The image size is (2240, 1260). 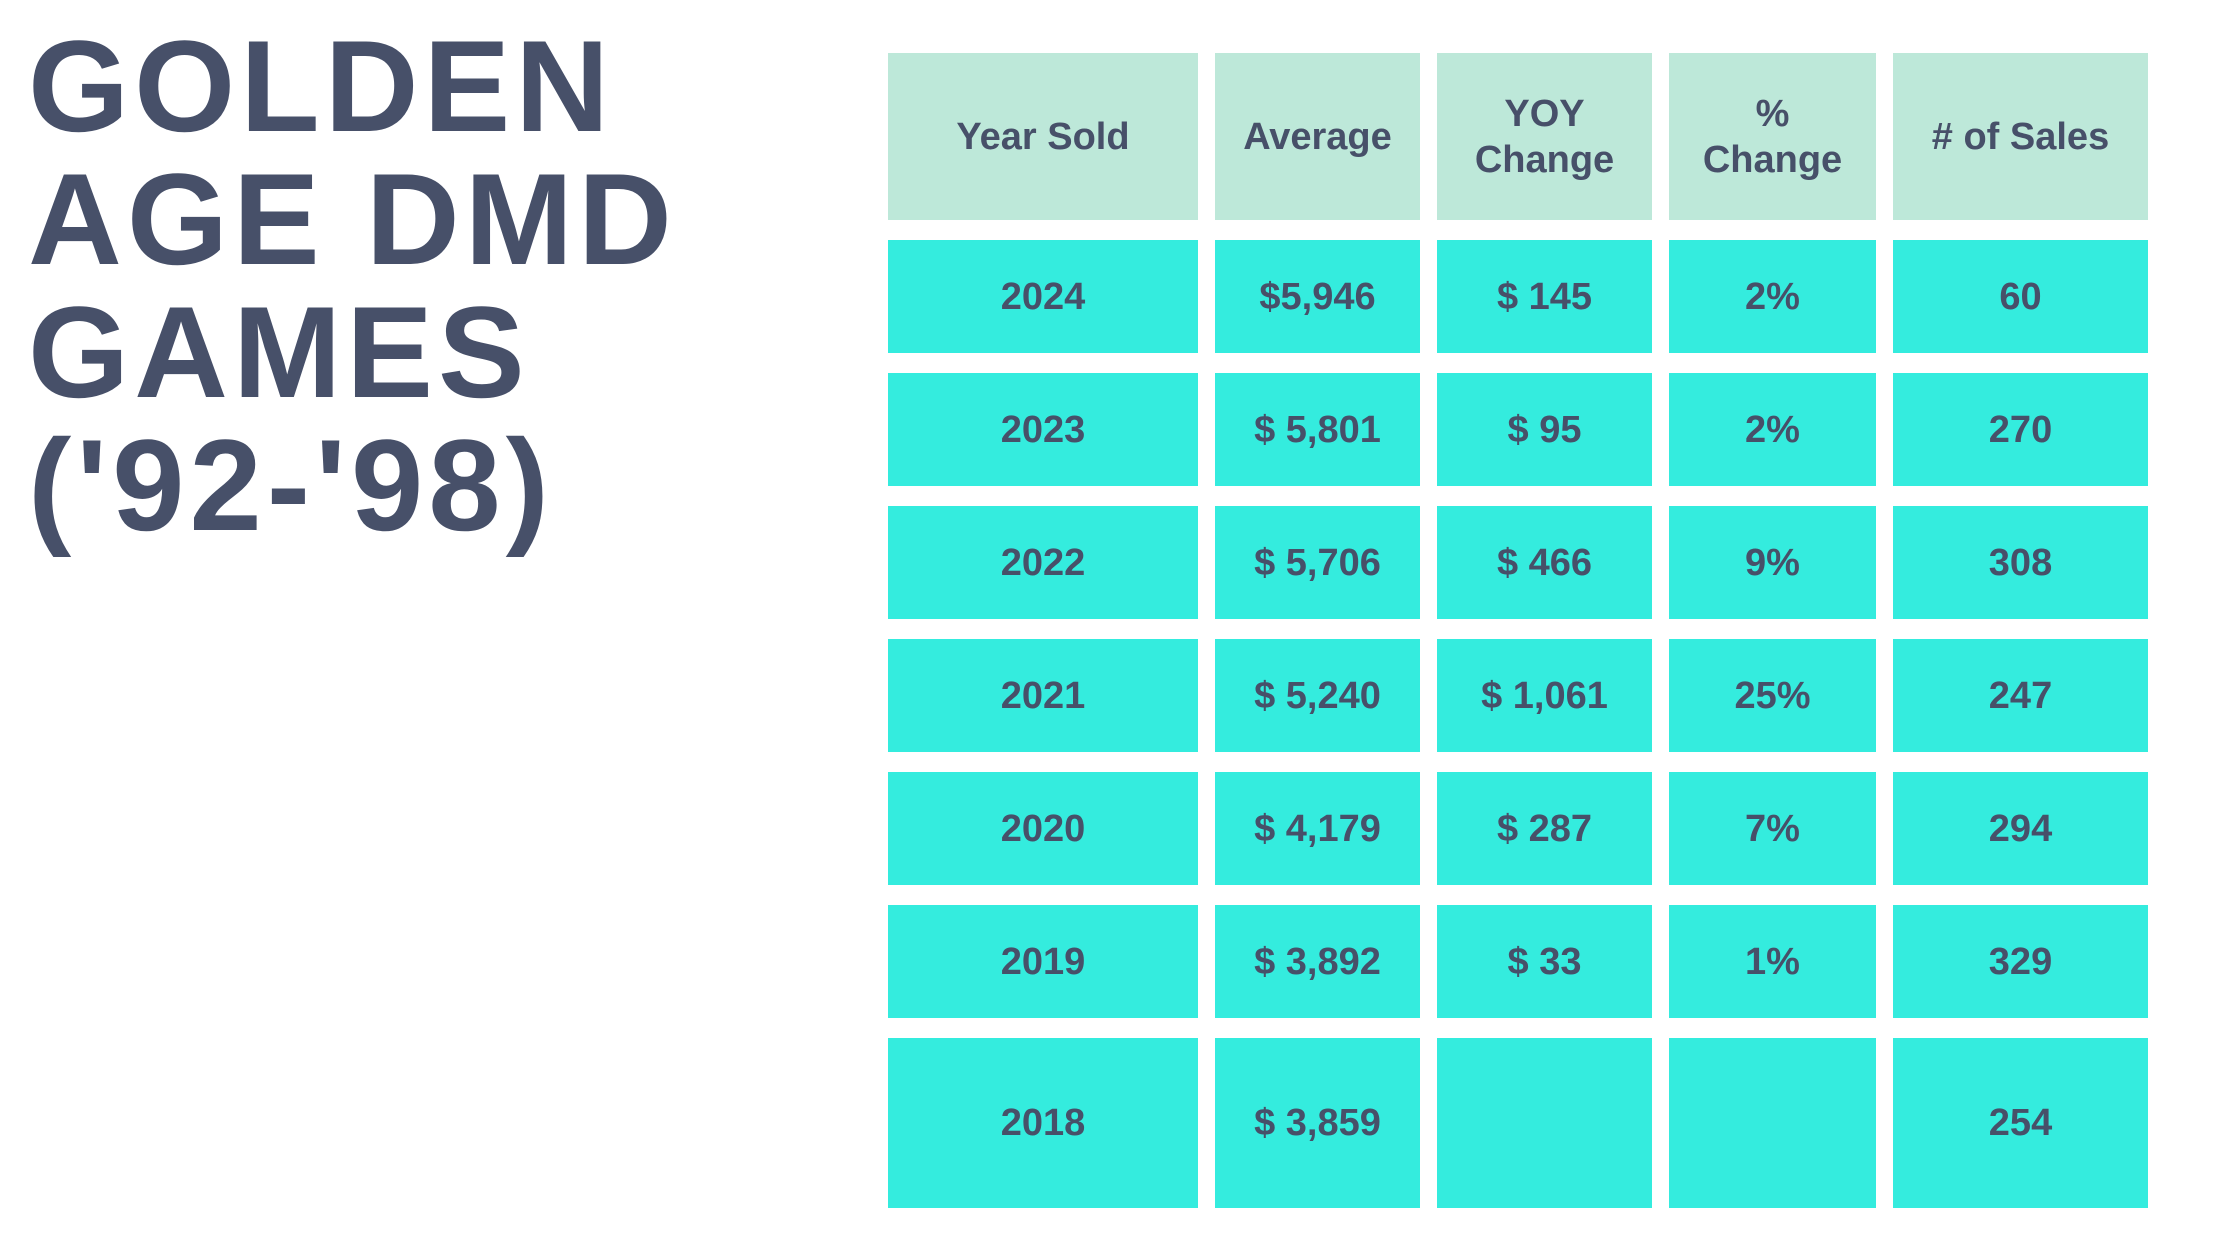 I want to click on table-cell-2018-average: $ 3,859, so click(x=1317, y=1123).